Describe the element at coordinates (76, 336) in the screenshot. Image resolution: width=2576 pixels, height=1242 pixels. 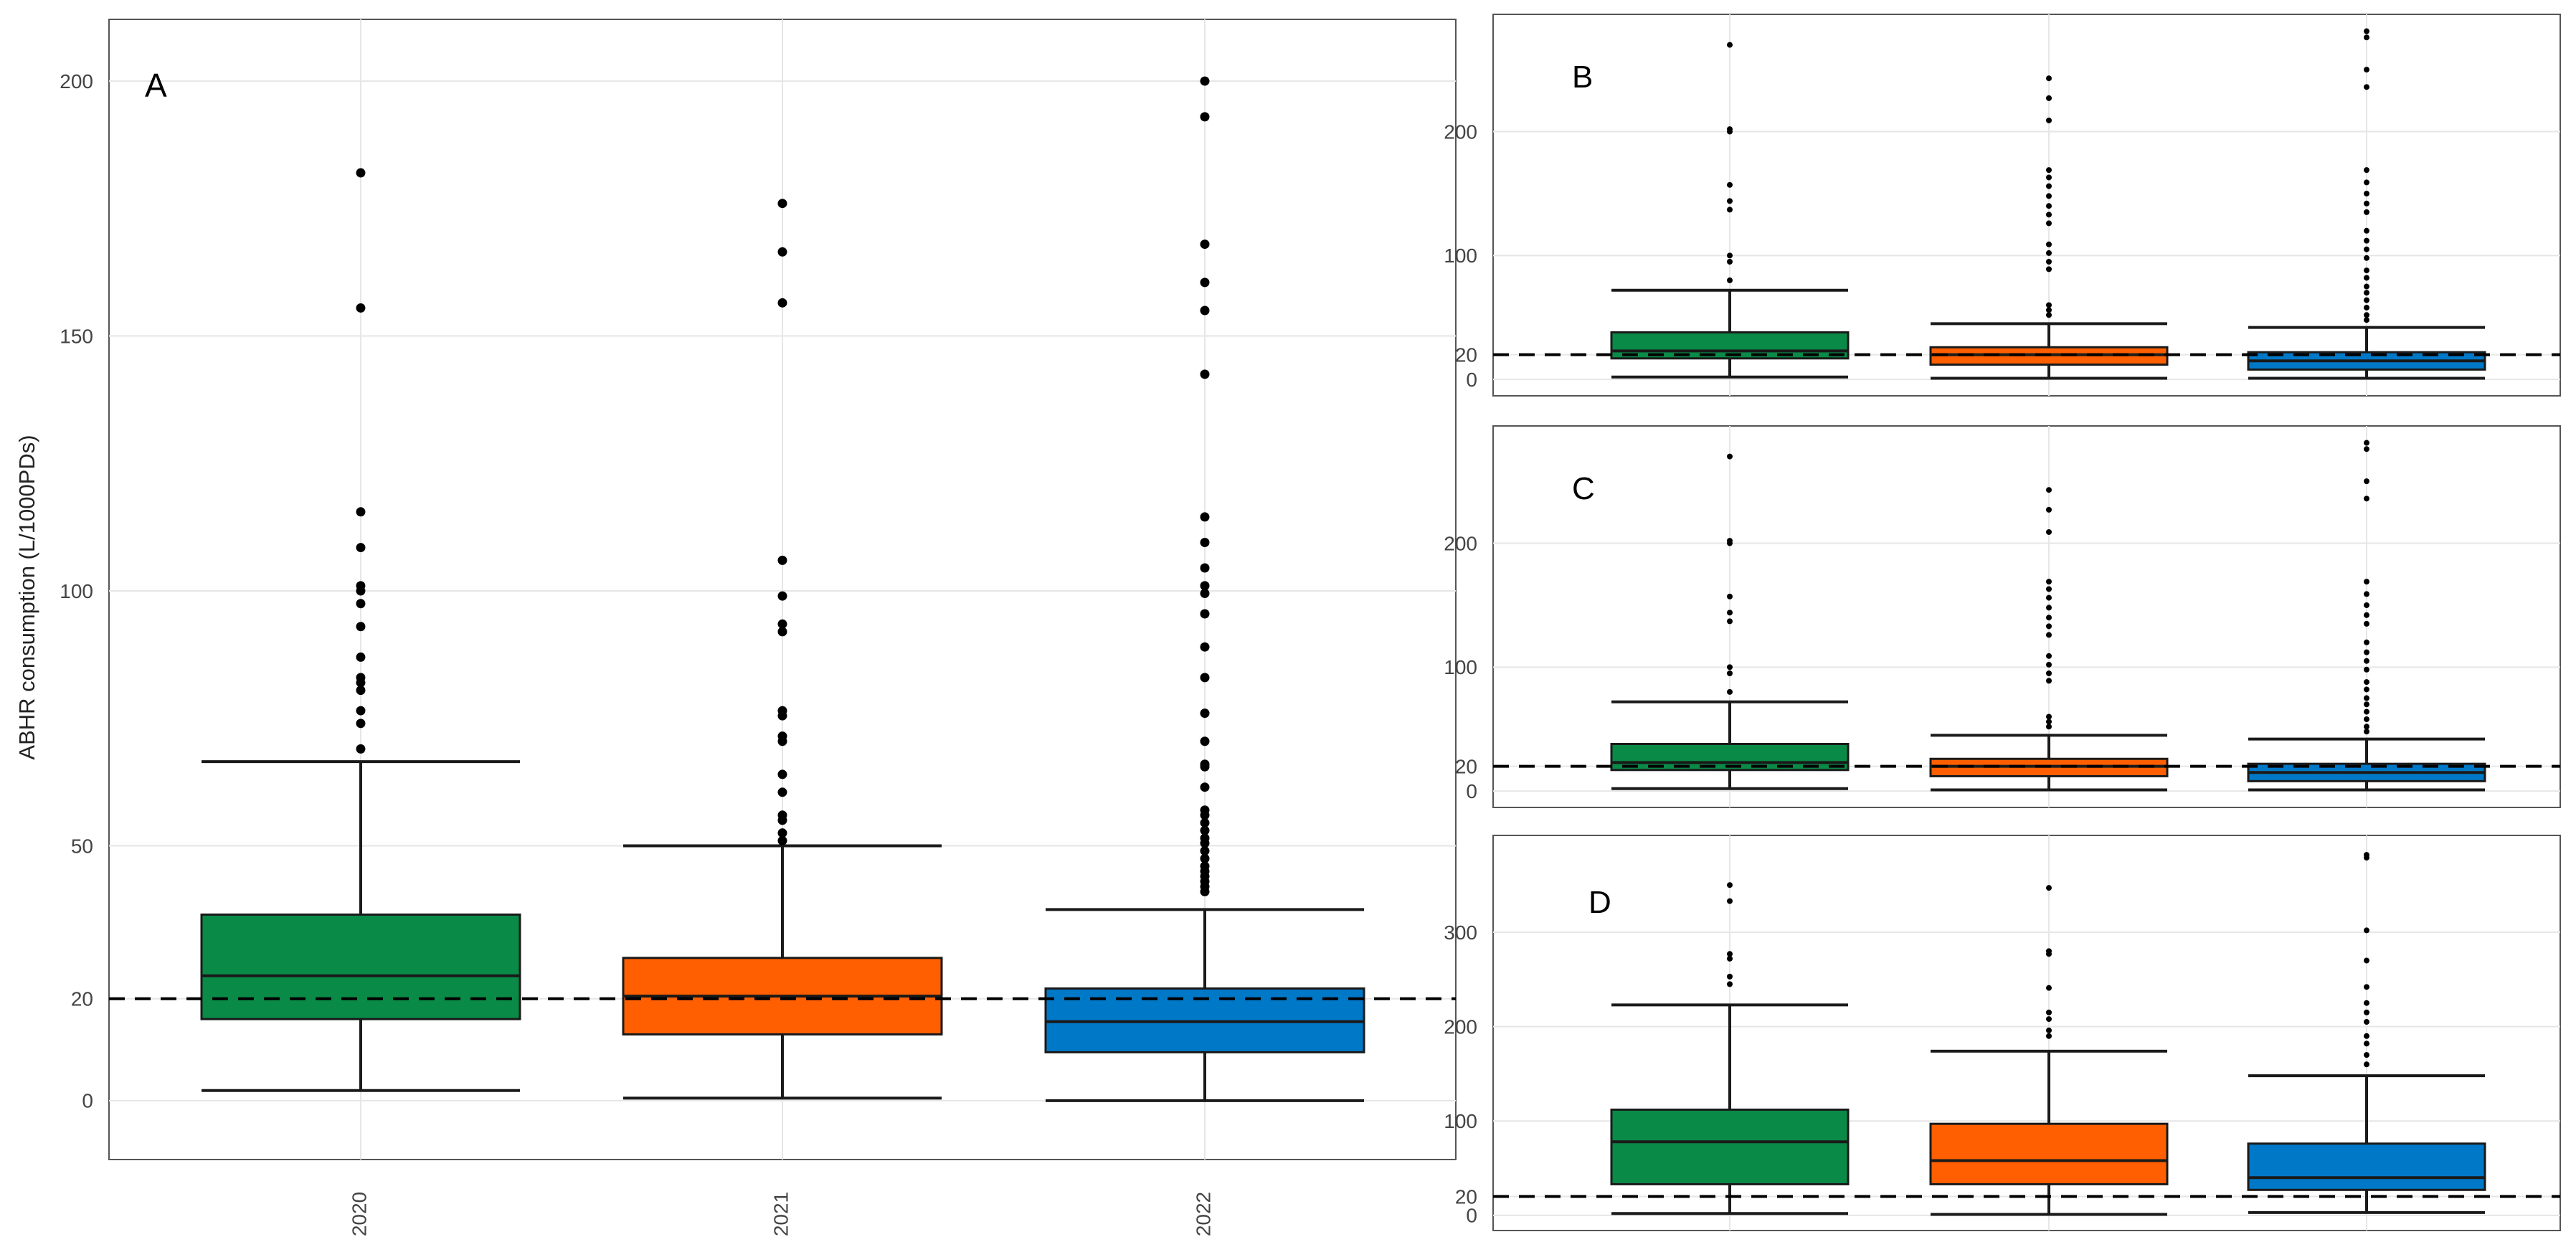
I see `y-tick-label: 150` at that location.